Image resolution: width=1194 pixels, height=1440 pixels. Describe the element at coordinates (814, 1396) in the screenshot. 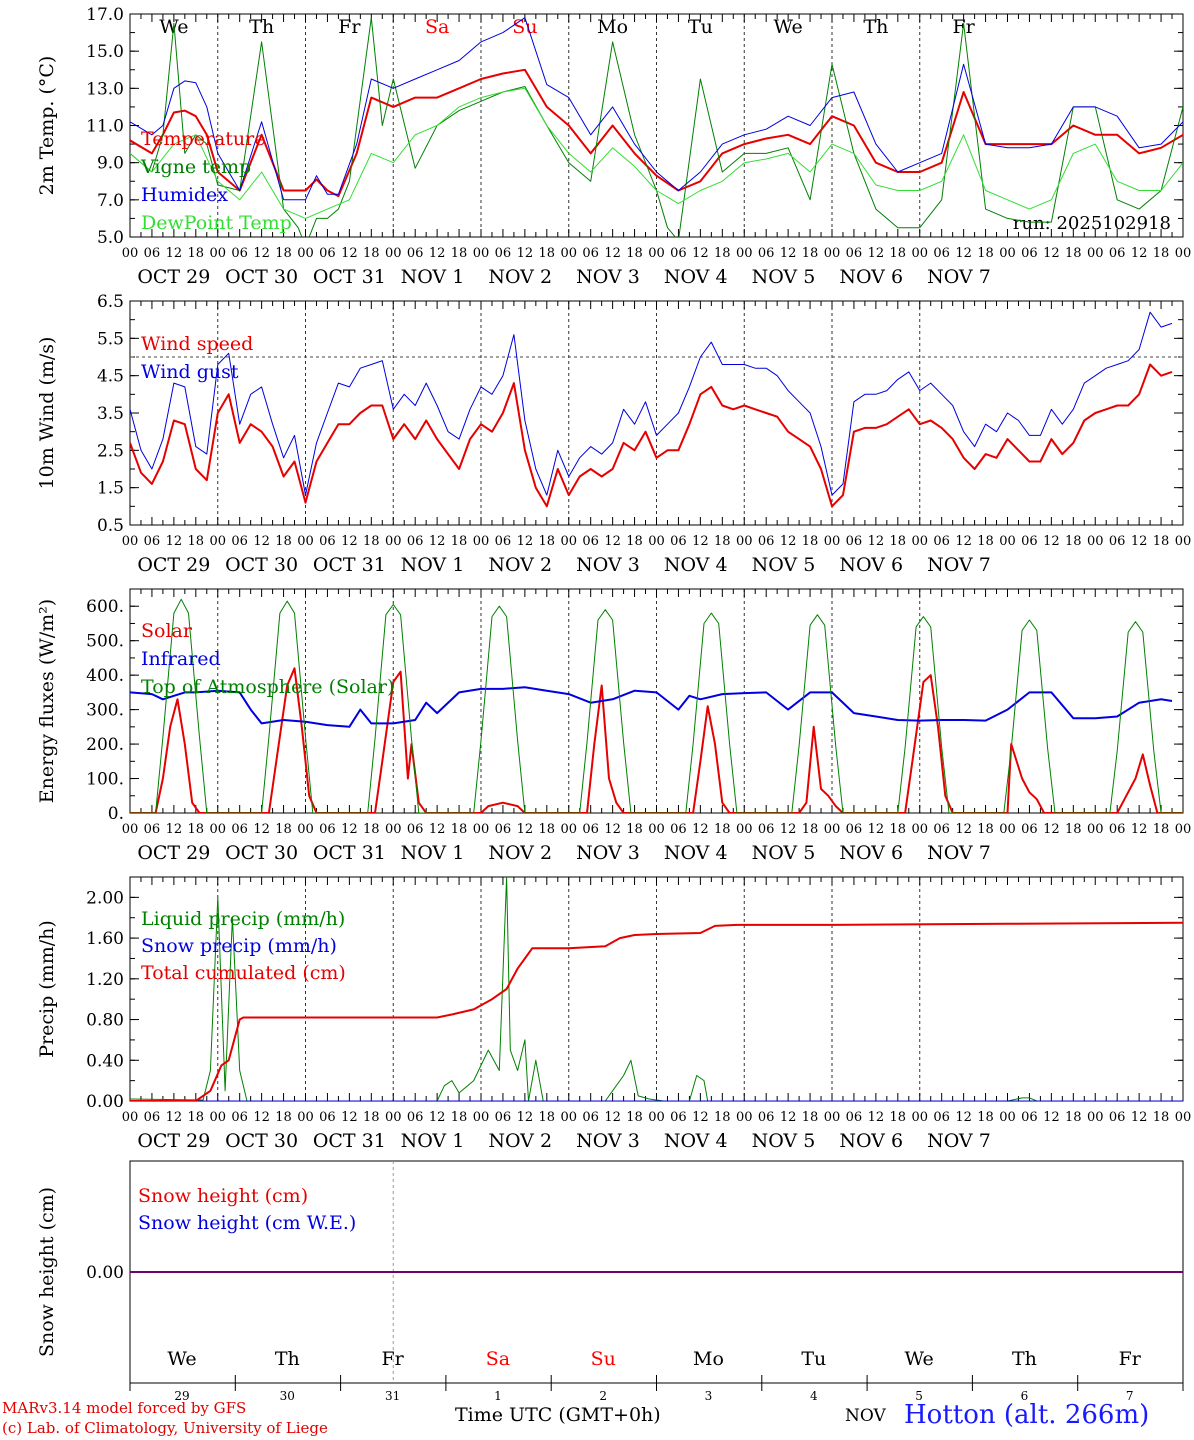

I see `day-number: 4` at that location.